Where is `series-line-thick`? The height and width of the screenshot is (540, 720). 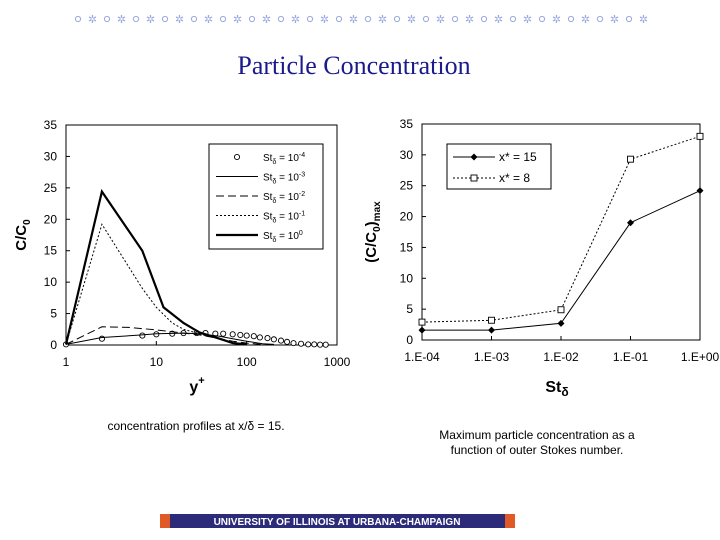
series-line-thick is located at coordinates (155, 267).